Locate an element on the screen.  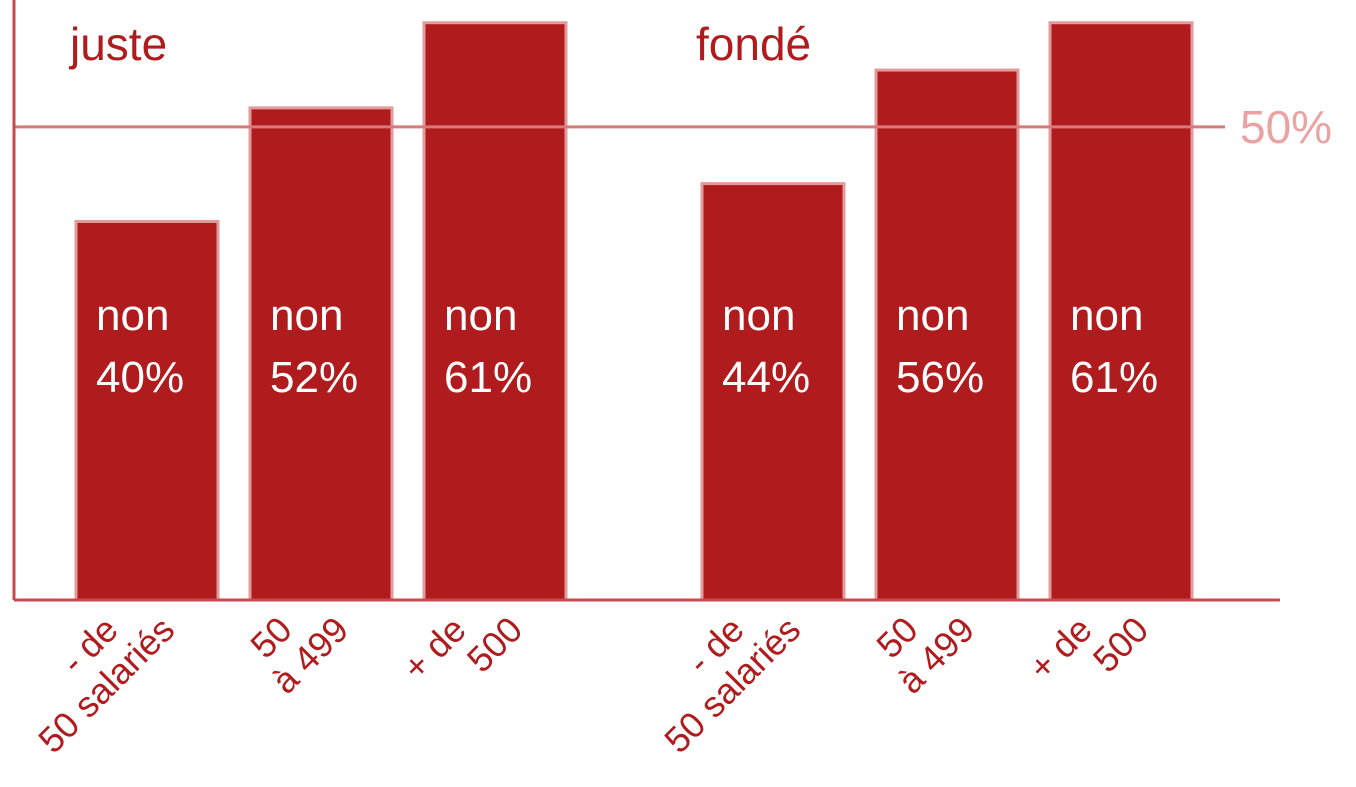
group-title: juste is located at coordinates (117, 44).